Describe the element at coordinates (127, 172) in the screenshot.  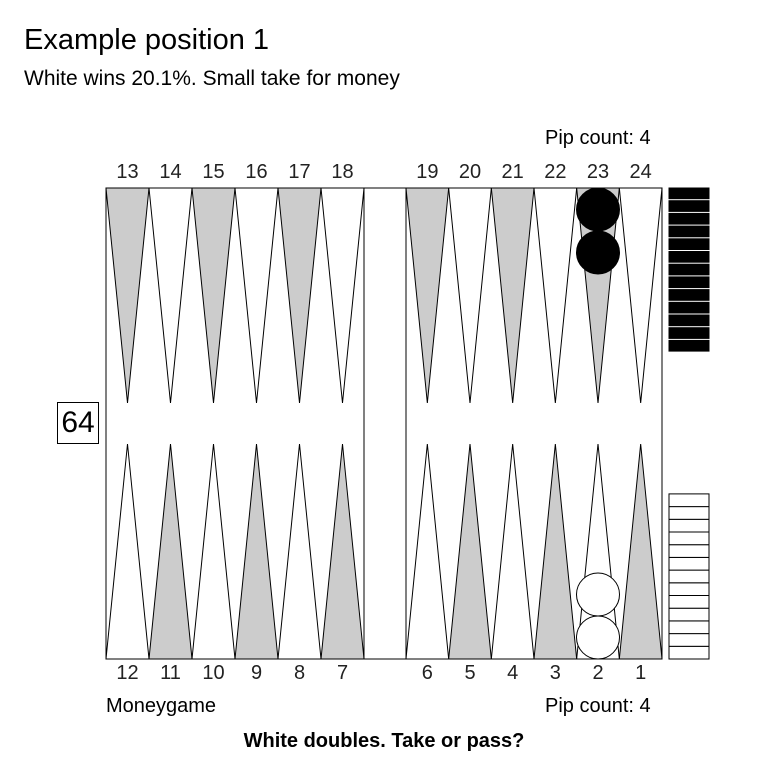
I see `point-number: 13` at that location.